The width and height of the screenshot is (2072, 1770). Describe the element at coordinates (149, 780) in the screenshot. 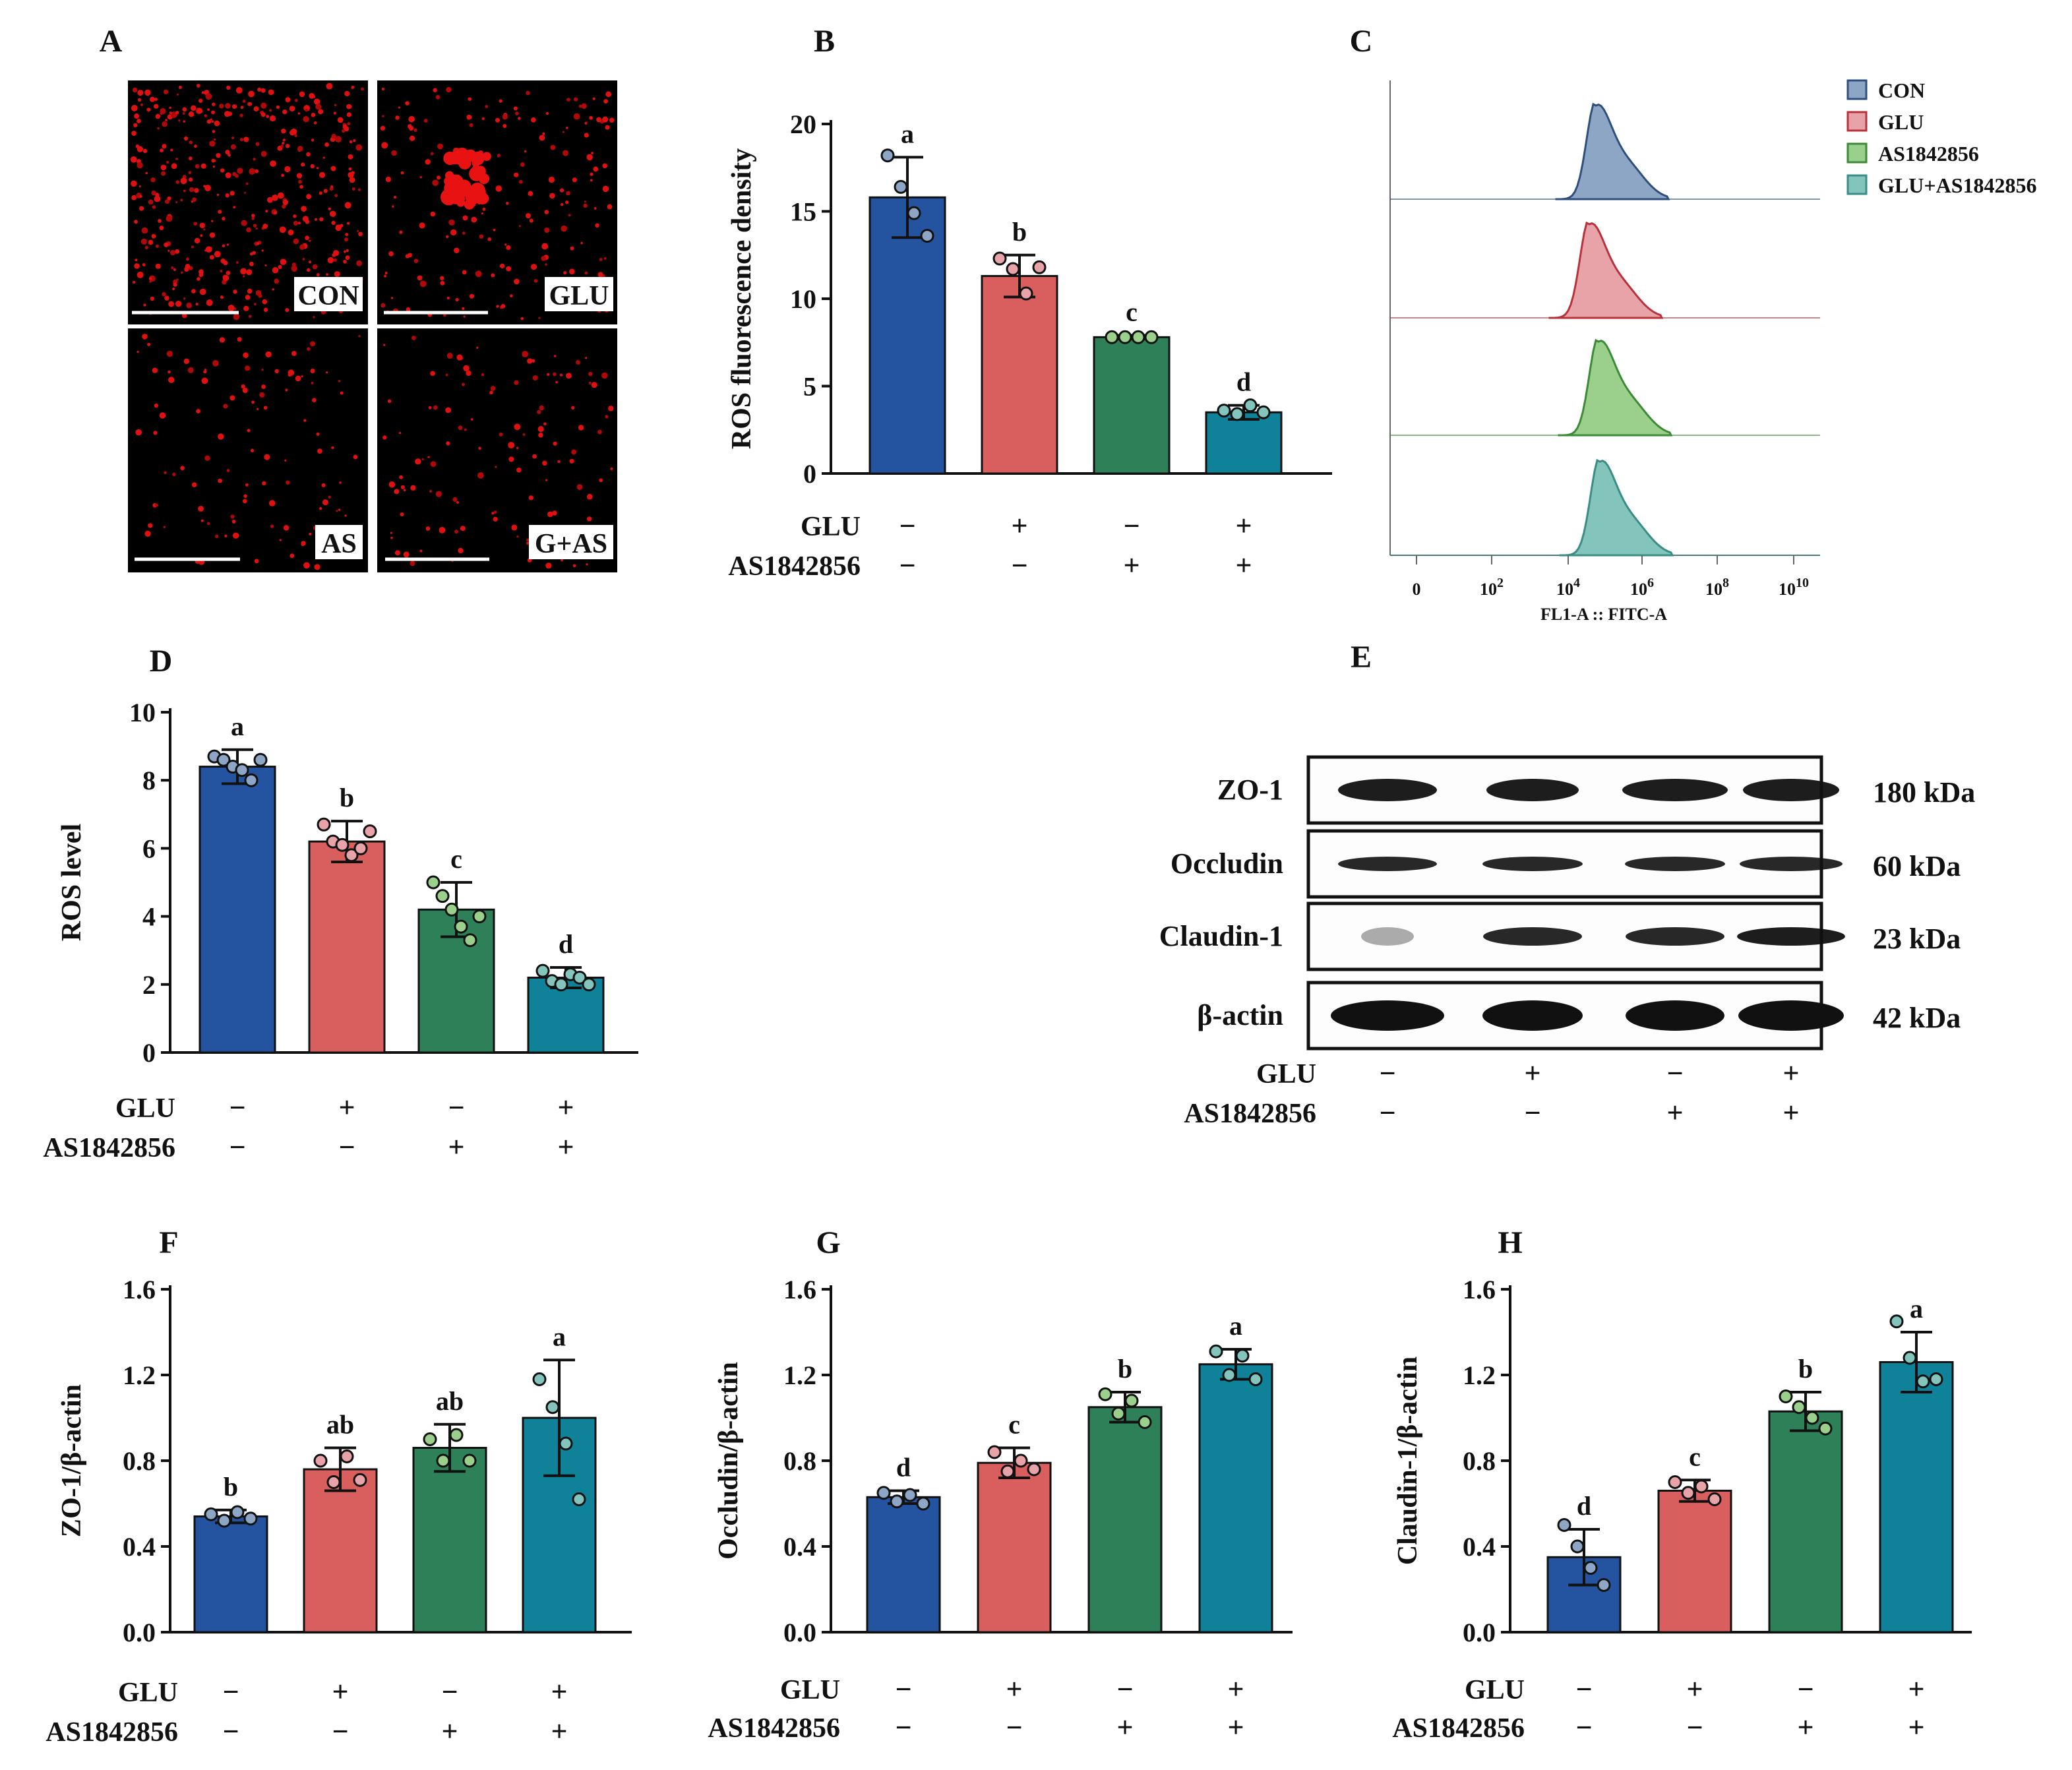

I see `y-tick-label: 8` at that location.